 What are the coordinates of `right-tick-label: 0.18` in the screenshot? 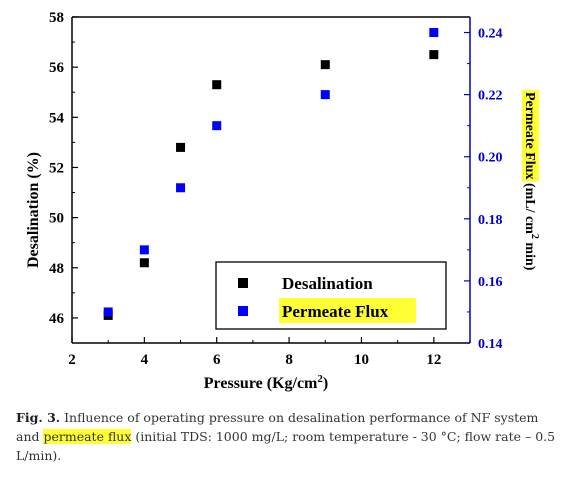 It's located at (490, 220).